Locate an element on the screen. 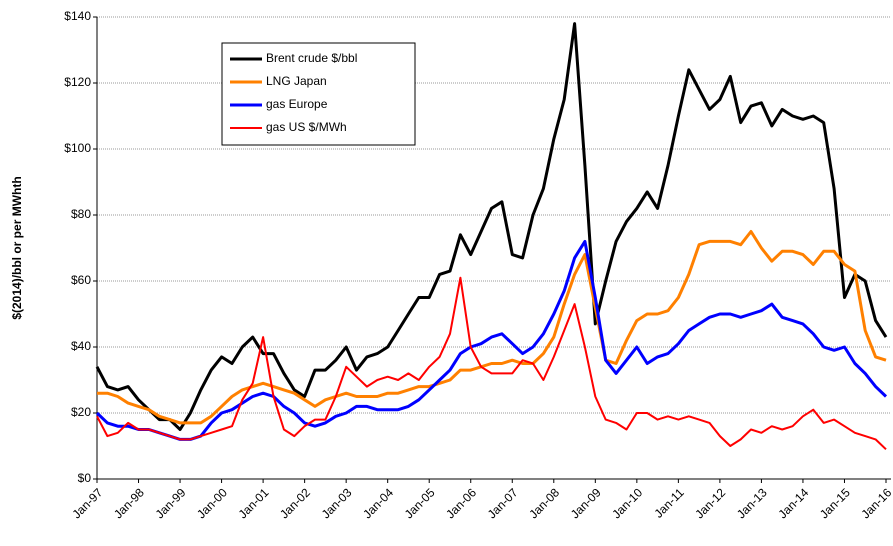 Image resolution: width=893 pixels, height=546 pixels. x-tick-label: Jan-06 is located at coordinates (461, 503).